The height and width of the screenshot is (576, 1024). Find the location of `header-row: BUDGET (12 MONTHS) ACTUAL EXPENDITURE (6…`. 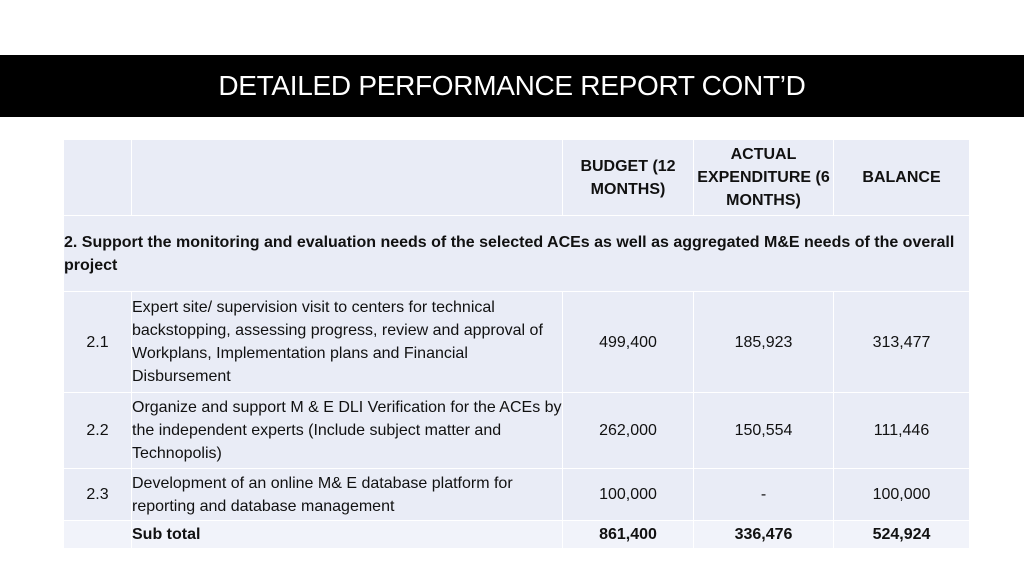

header-row: BUDGET (12 MONTHS) ACTUAL EXPENDITURE (6… is located at coordinates (516, 177).